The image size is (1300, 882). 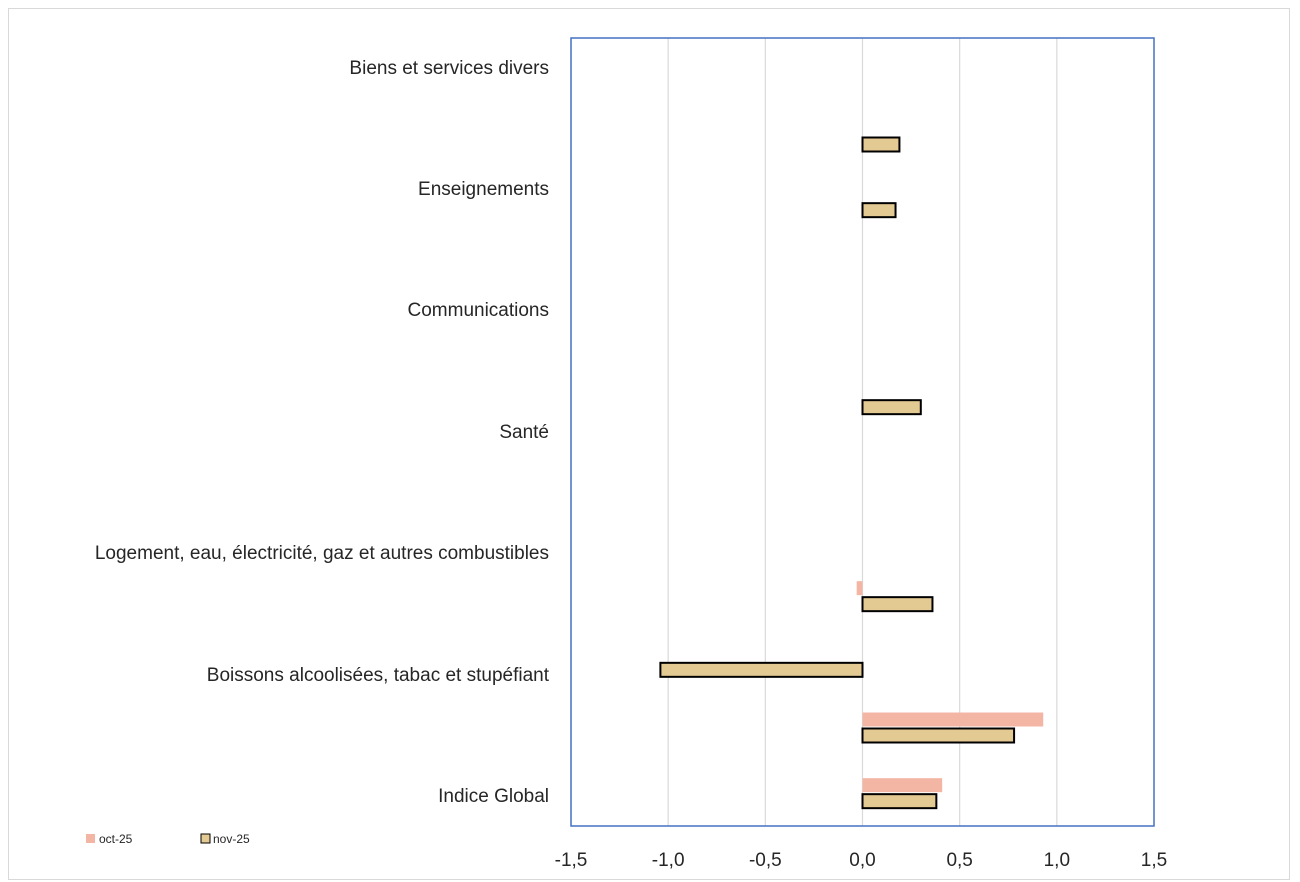 What do you see at coordinates (231, 839) in the screenshot?
I see `legend-label-nov: nov-25` at bounding box center [231, 839].